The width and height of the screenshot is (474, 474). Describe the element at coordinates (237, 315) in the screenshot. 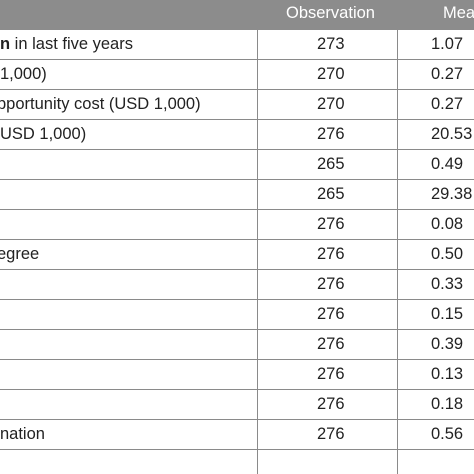

I see `table-row: 276 0.15` at that location.